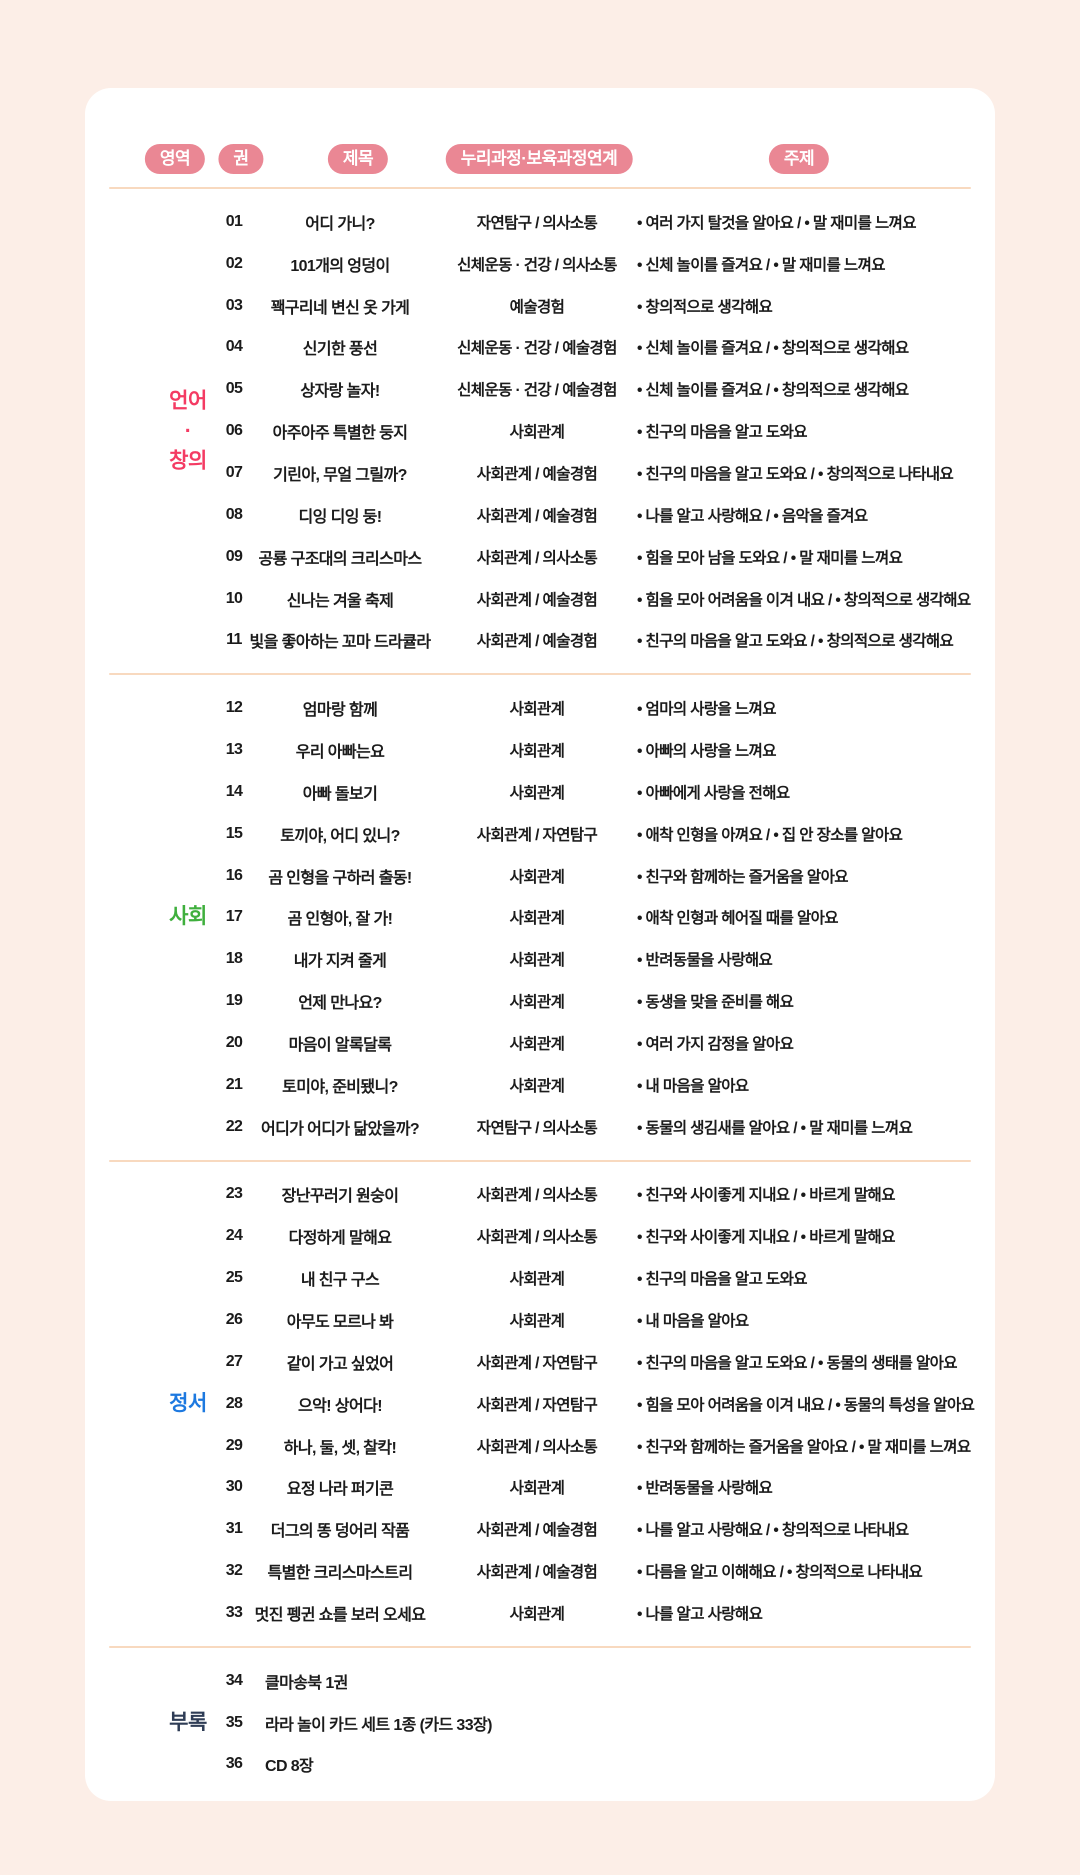 This screenshot has height=1875, width=1080. Describe the element at coordinates (540, 1487) in the screenshot. I see `table-row: 30 요정 나라 퍼기콘 사회관계 • 반려동물을 사랑해요` at that location.